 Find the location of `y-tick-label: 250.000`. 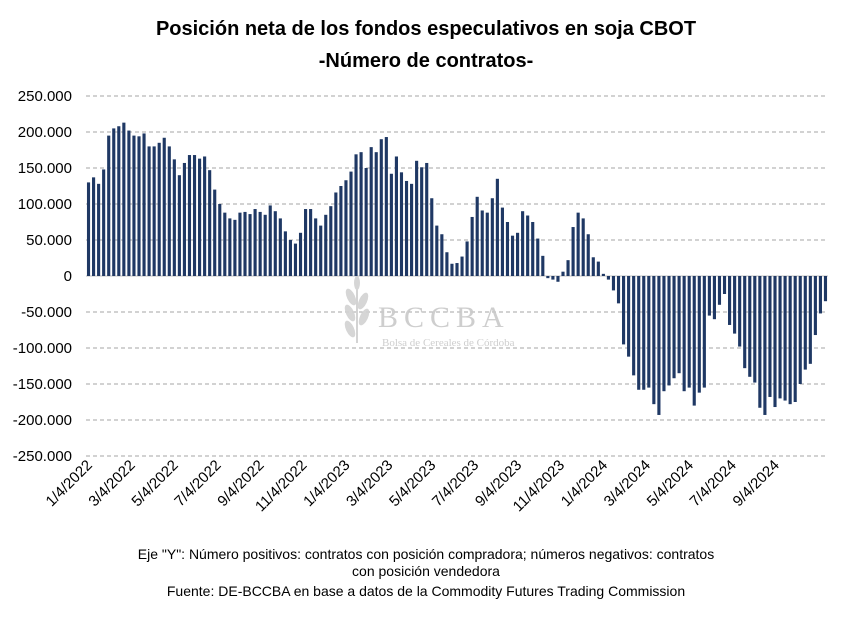

y-tick-label: 250.000 is located at coordinates (45, 96).